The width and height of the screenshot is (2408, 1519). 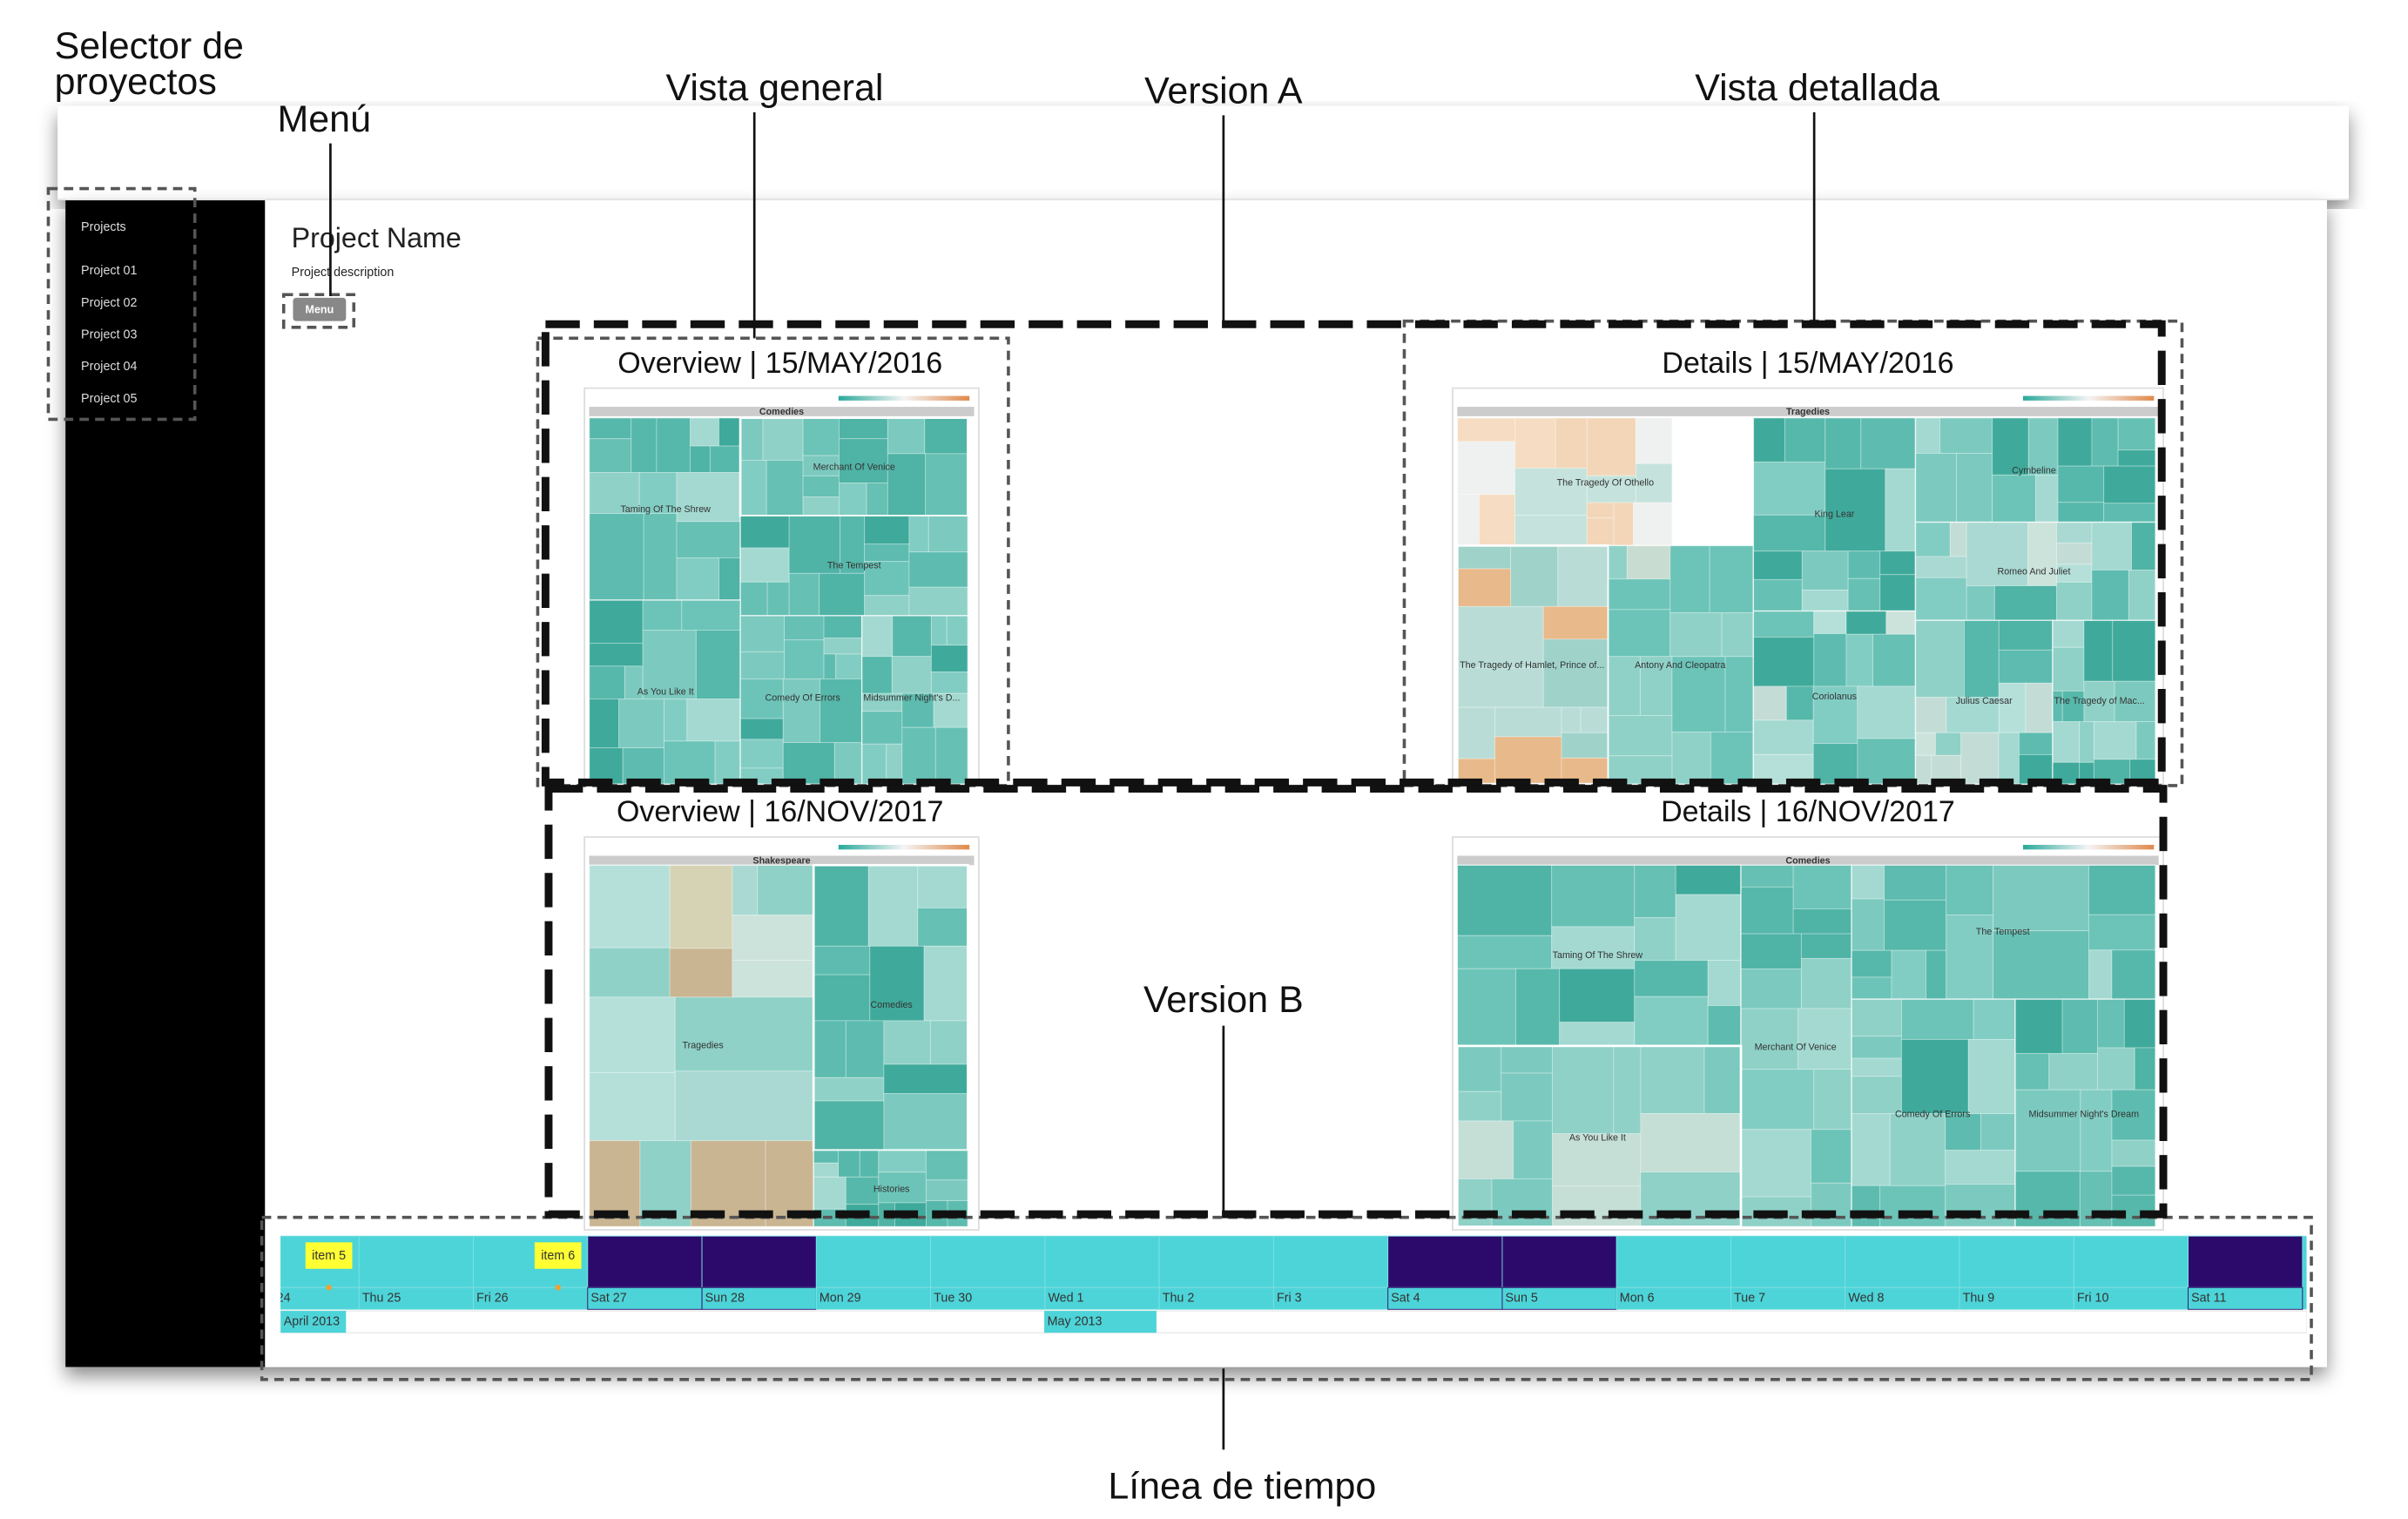 What do you see at coordinates (149, 46) in the screenshot?
I see `annotation: Selector de` at bounding box center [149, 46].